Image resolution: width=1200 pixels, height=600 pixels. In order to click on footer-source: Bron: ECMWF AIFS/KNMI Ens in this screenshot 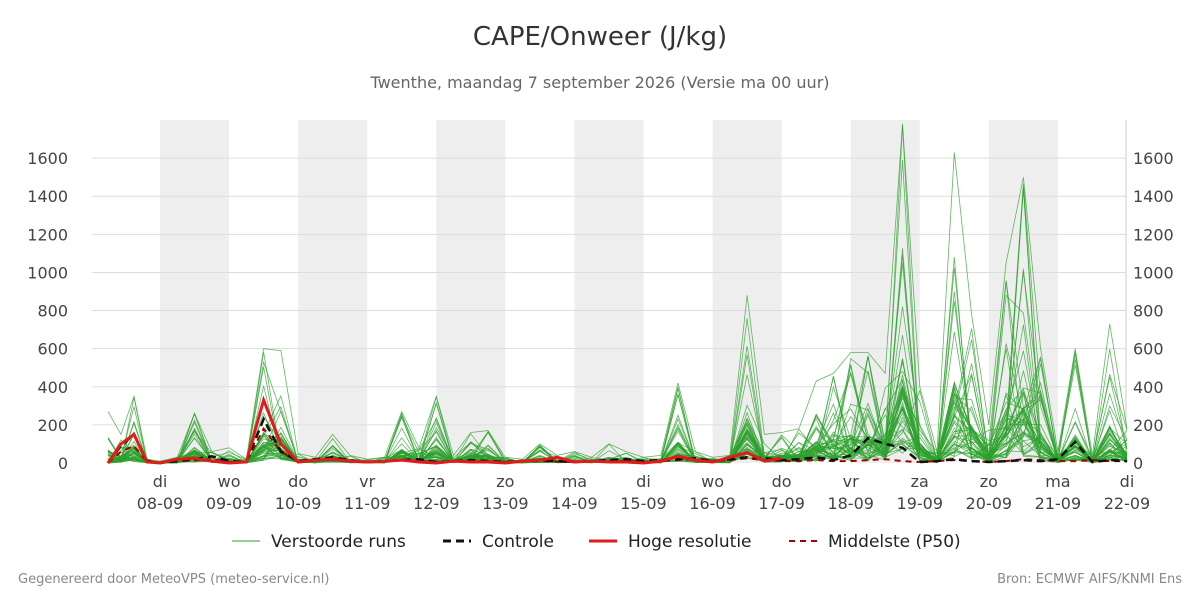, I will do `click(1089, 579)`.